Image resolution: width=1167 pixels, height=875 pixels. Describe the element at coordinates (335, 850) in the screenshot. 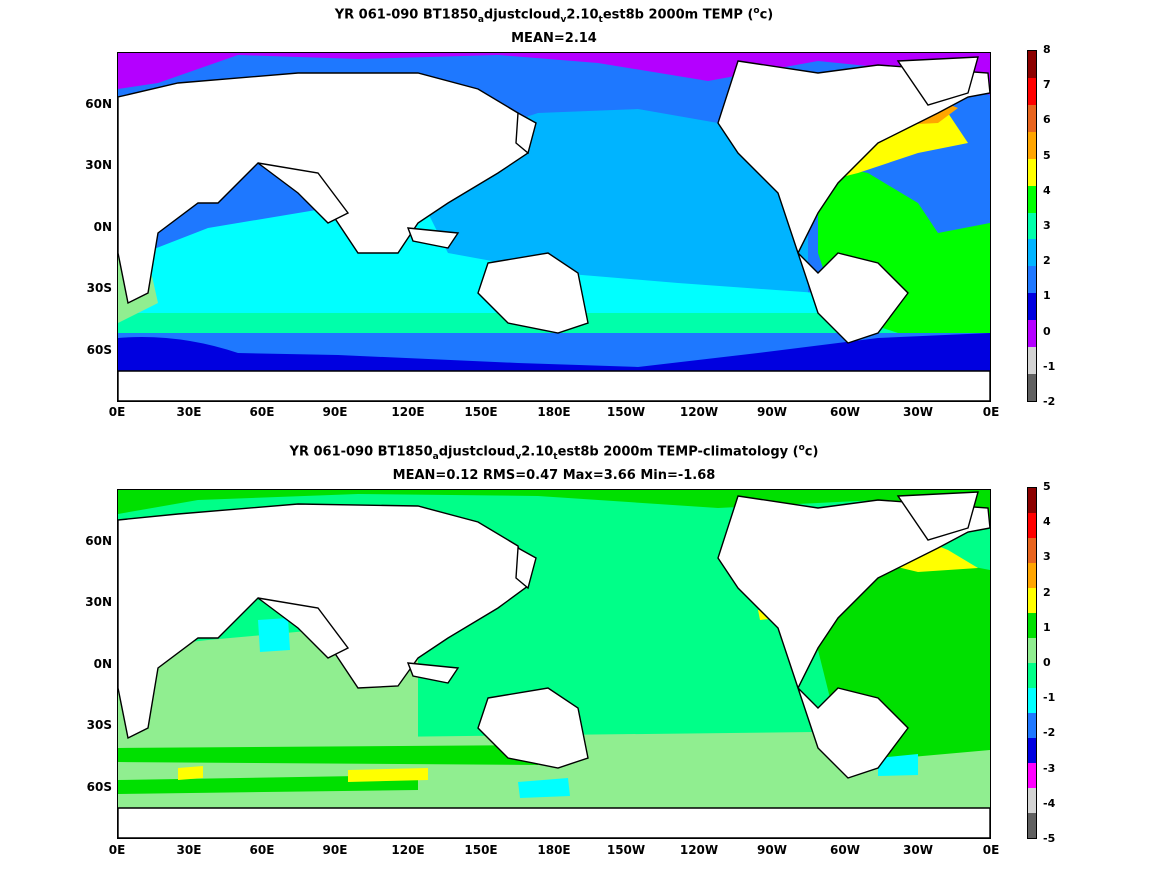

I see `panel2-lon-label: 90E` at that location.